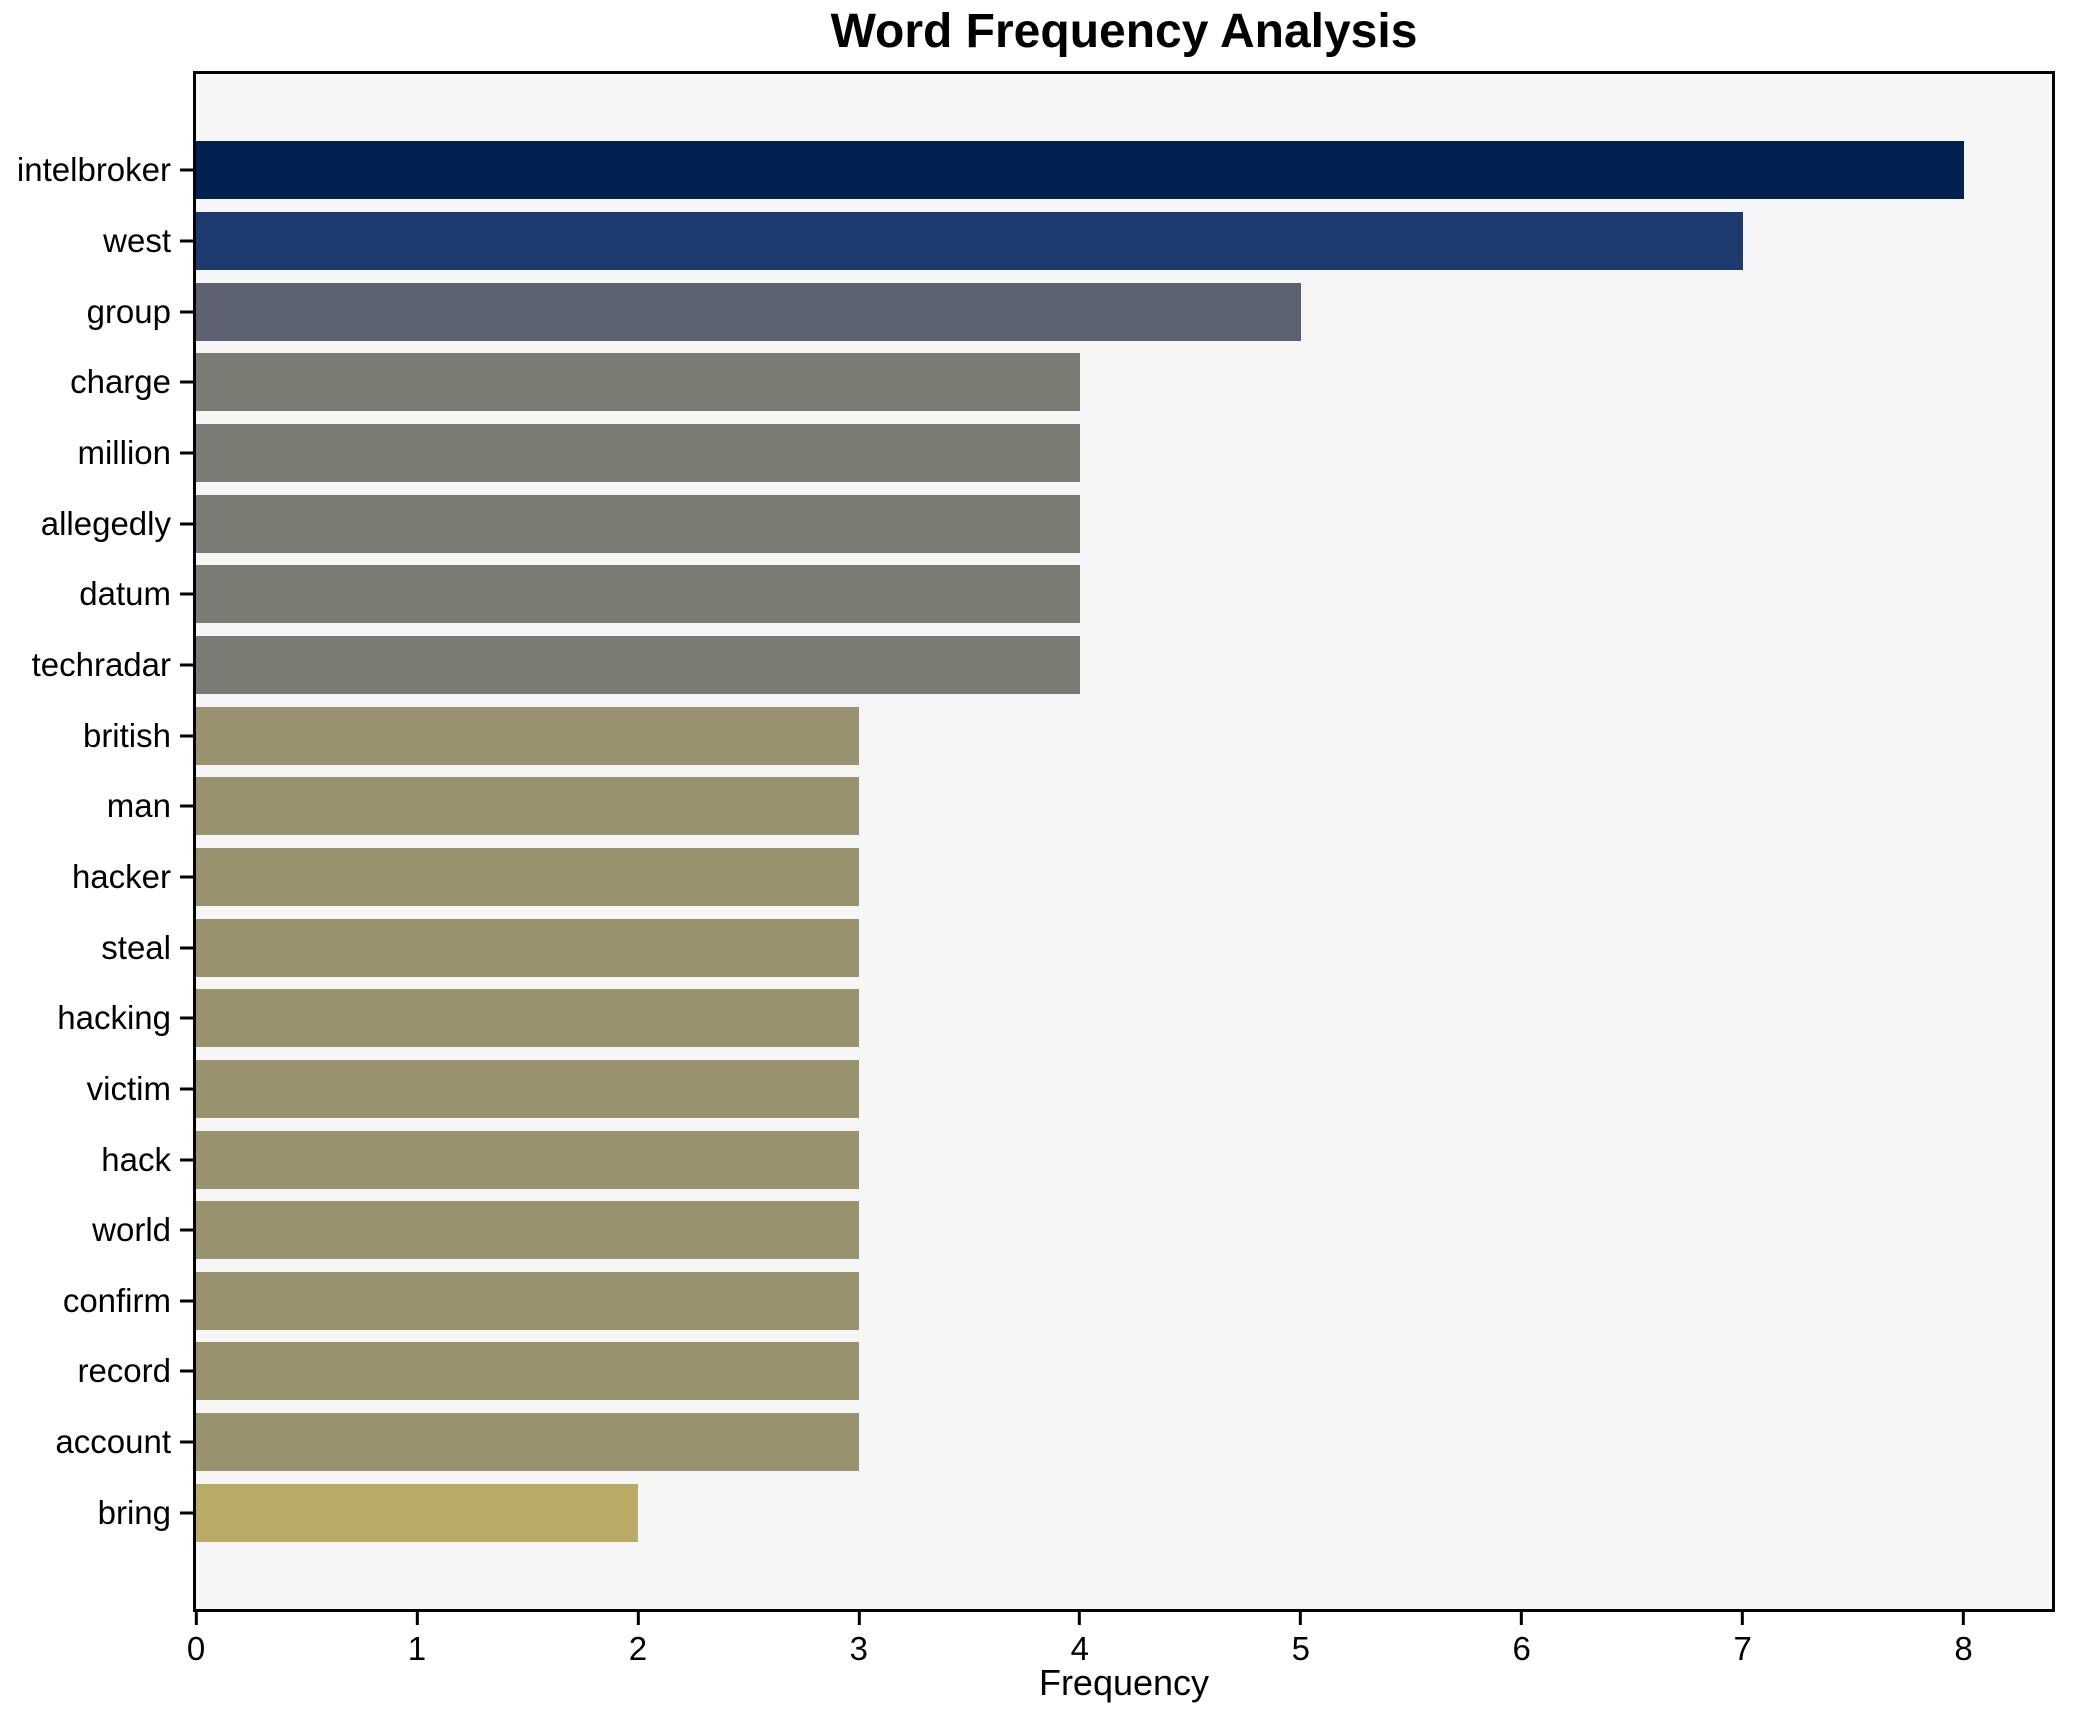 This screenshot has height=1722, width=2074. Describe the element at coordinates (1742, 1648) in the screenshot. I see `x-tick-label: 7` at that location.